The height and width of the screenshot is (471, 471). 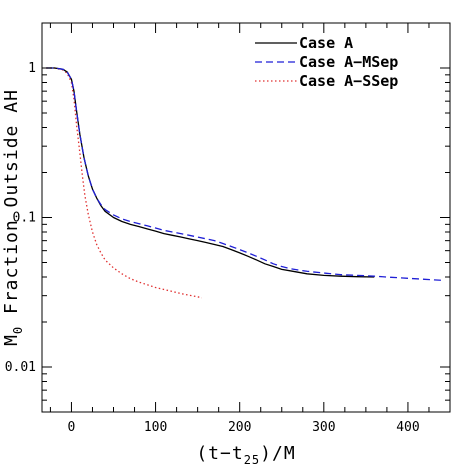 I want to click on y-tick-label: 0.01, so click(x=20, y=367).